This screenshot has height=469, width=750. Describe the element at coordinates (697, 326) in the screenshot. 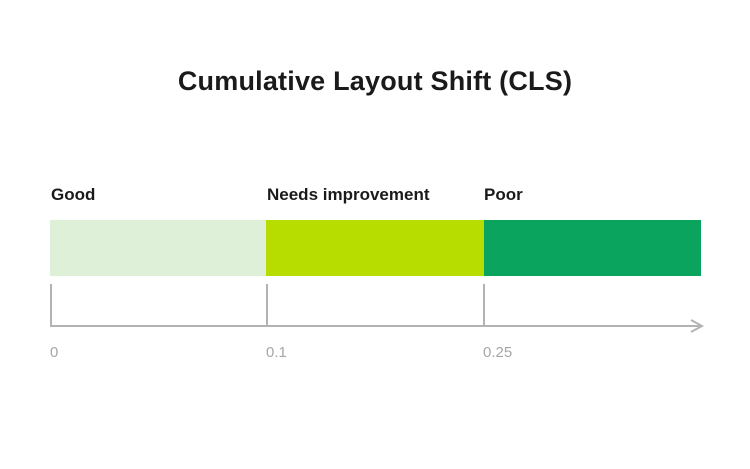

I see `arrow-right-icon` at that location.